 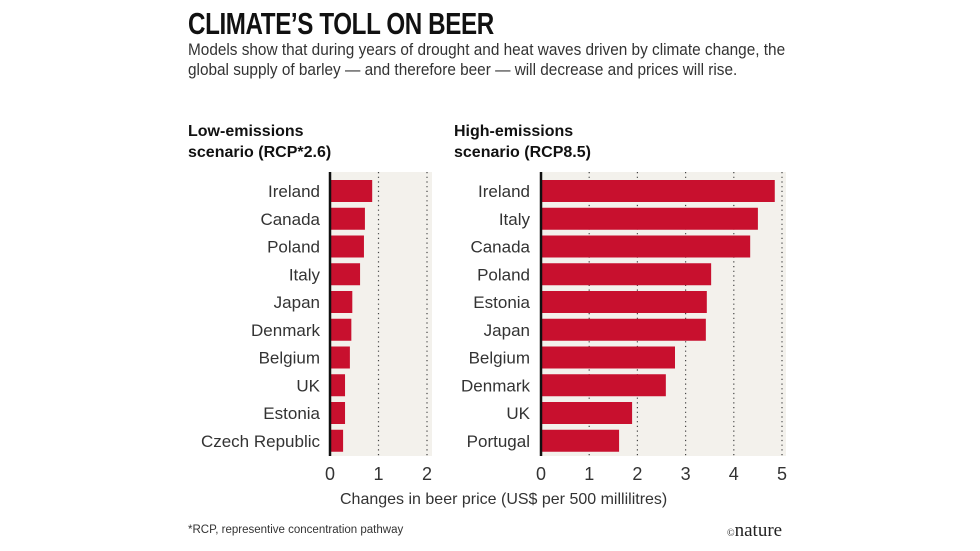 I want to click on low-bar-italy, so click(x=345, y=274).